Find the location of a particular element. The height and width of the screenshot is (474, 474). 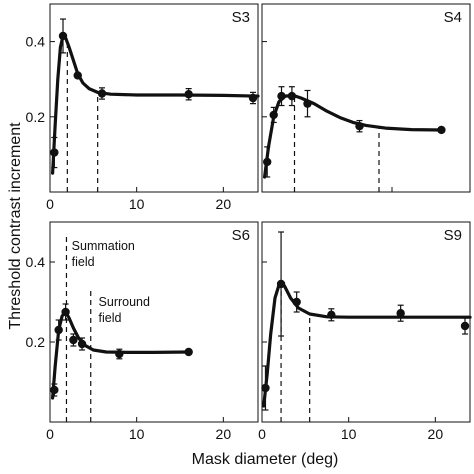

panel-title: S3 is located at coordinates (241, 17).